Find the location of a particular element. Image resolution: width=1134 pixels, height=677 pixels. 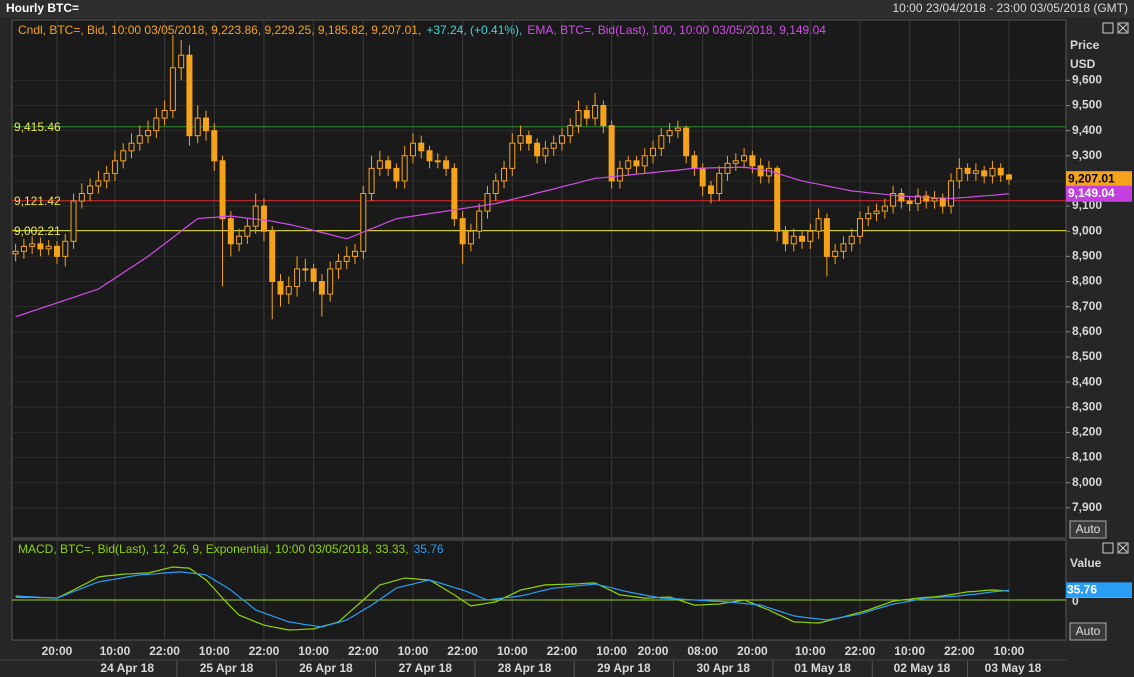

chart-title: Hourly BTC= is located at coordinates (42, 8).